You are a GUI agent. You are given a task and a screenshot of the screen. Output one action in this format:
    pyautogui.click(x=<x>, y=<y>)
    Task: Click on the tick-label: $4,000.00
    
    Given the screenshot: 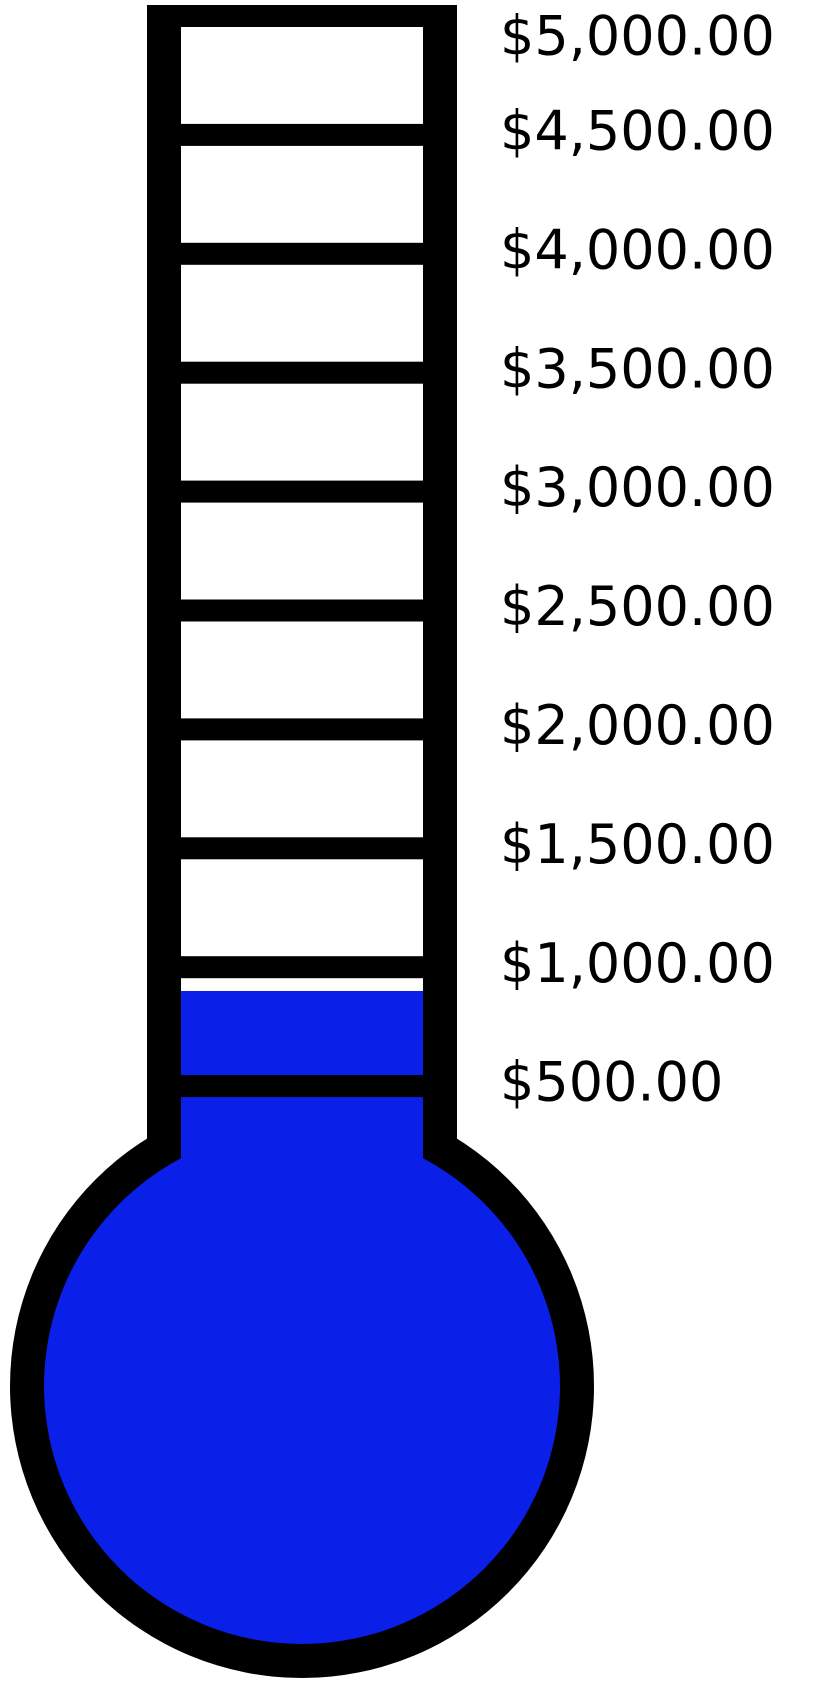 What is the action you would take?
    pyautogui.click(x=637, y=249)
    